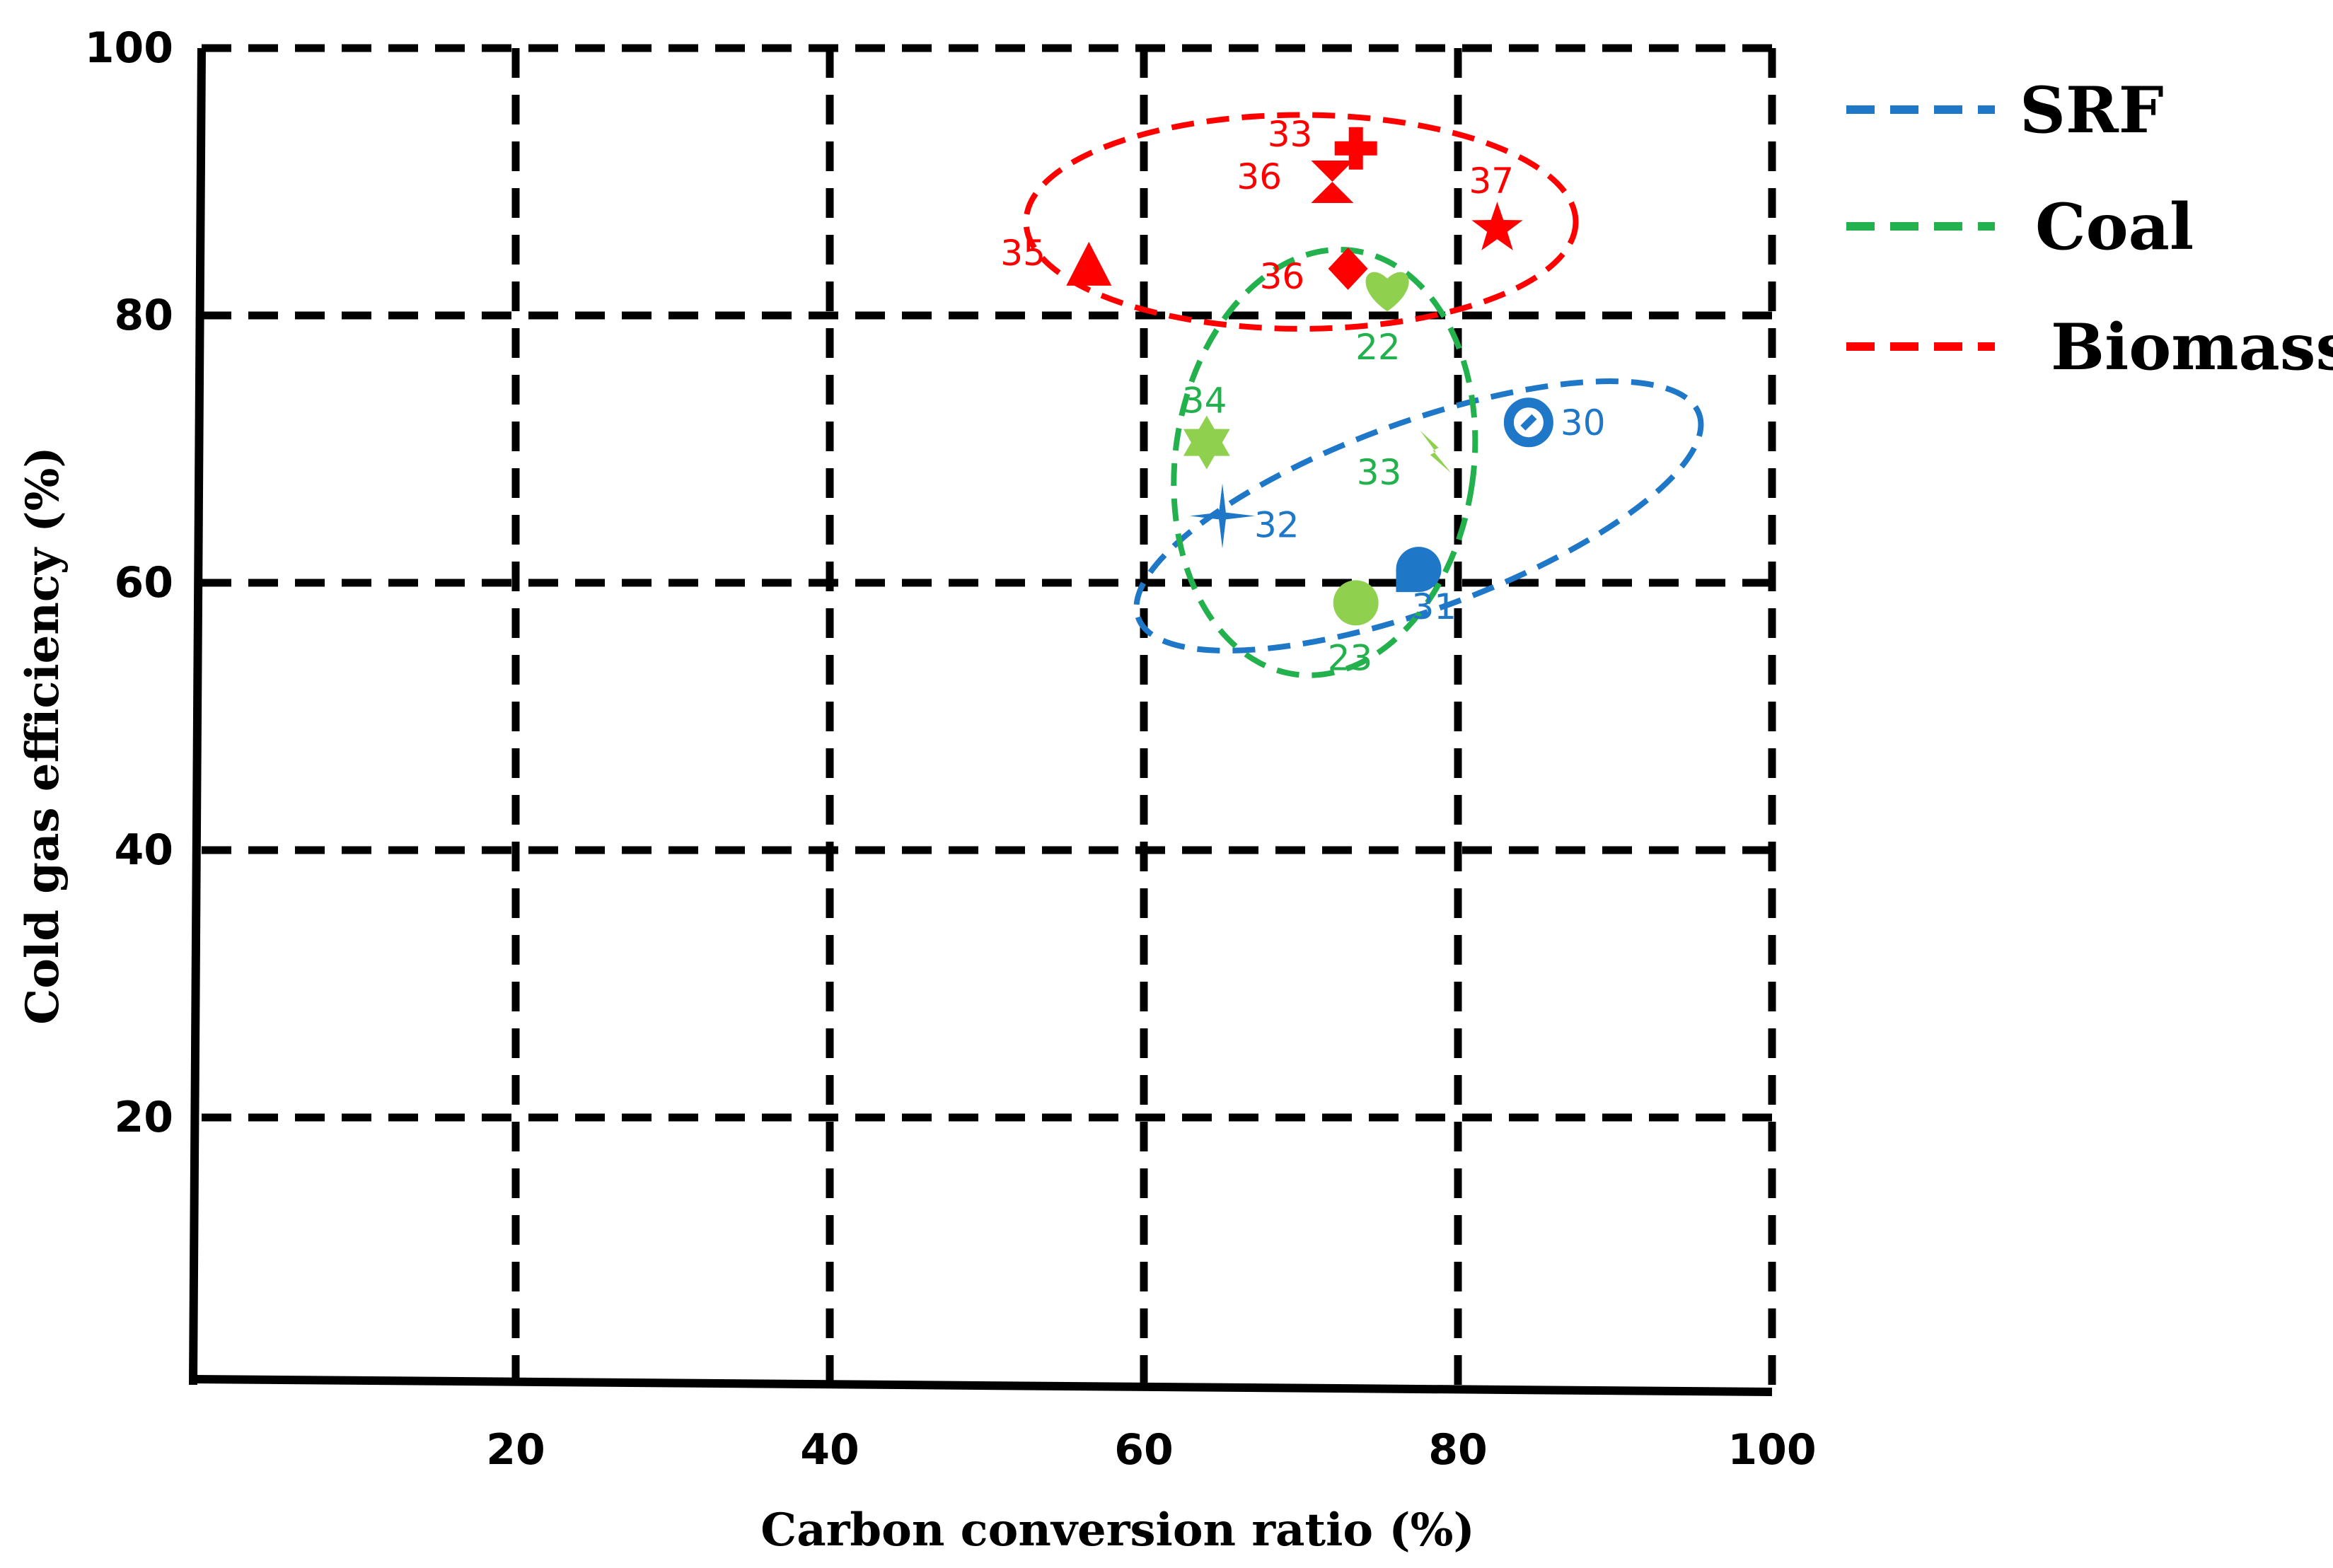  I want to click on data-point-srf-30: 30, so click(1554, 423).